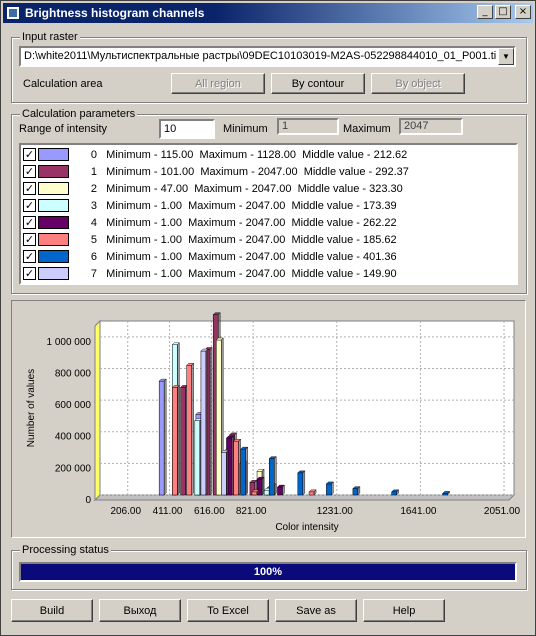 The height and width of the screenshot is (636, 536). I want to click on y-tick-label: 400 000, so click(73, 437).